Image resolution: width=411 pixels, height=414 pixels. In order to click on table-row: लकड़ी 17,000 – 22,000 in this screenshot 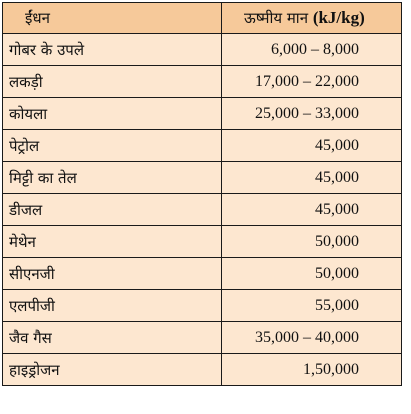, I will do `click(202, 81)`.